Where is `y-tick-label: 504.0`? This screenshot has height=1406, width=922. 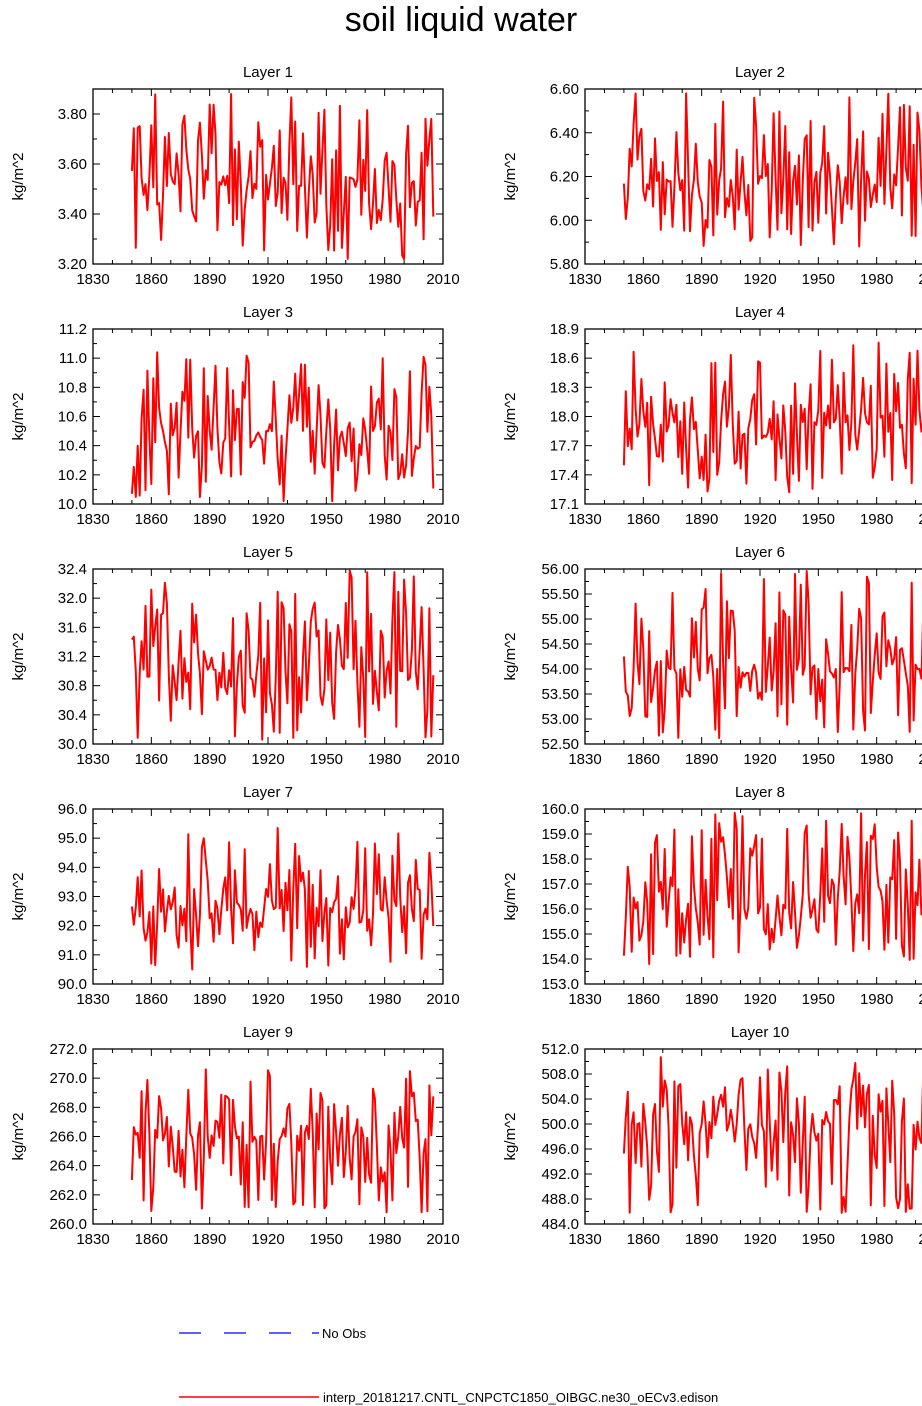
y-tick-label: 504.0 is located at coordinates (560, 1099).